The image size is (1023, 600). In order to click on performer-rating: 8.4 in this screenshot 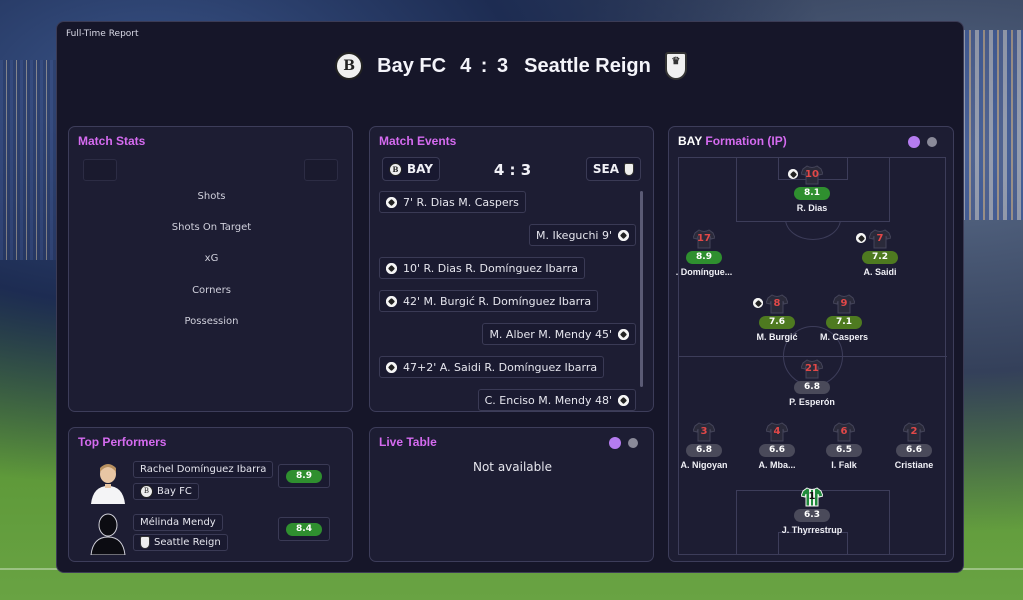, I will do `click(304, 529)`.